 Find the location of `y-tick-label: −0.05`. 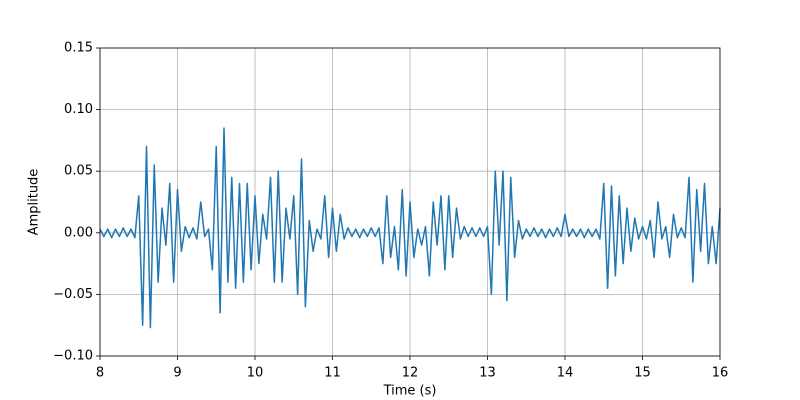

y-tick-label: −0.05 is located at coordinates (73, 294).